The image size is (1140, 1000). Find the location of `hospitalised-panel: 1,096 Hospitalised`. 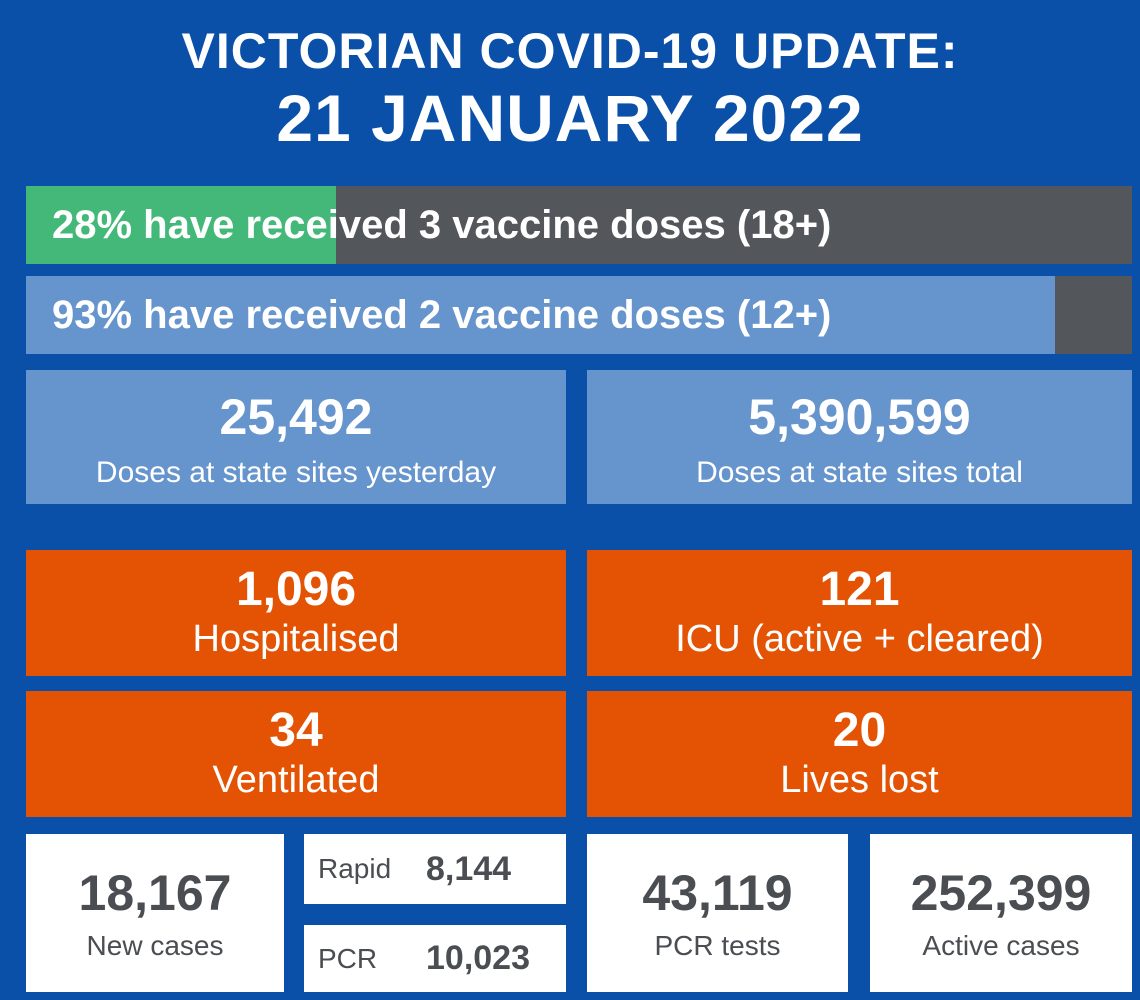

hospitalised-panel: 1,096 Hospitalised is located at coordinates (296, 613).